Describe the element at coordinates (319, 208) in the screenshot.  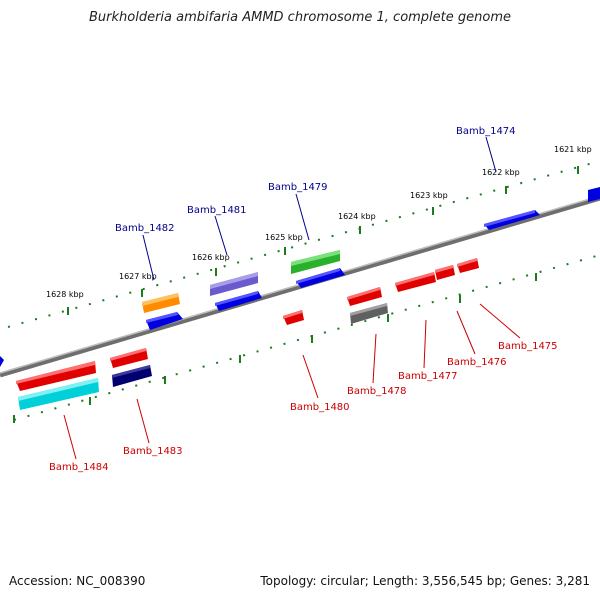
I see `forward-leaders` at that location.